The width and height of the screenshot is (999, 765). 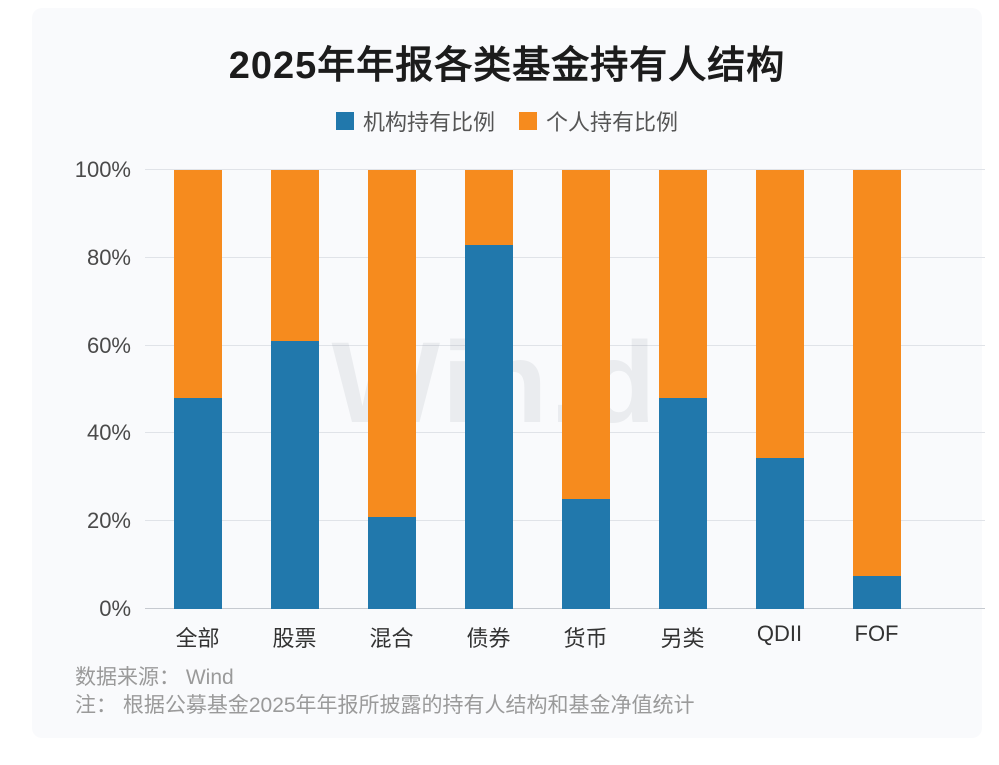 What do you see at coordinates (108, 521) in the screenshot?
I see `y-tick-label-20: 20%` at bounding box center [108, 521].